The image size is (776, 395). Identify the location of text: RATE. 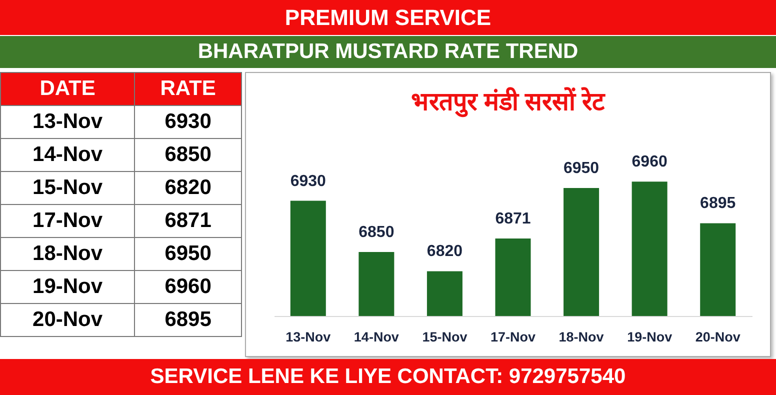
(188, 89).